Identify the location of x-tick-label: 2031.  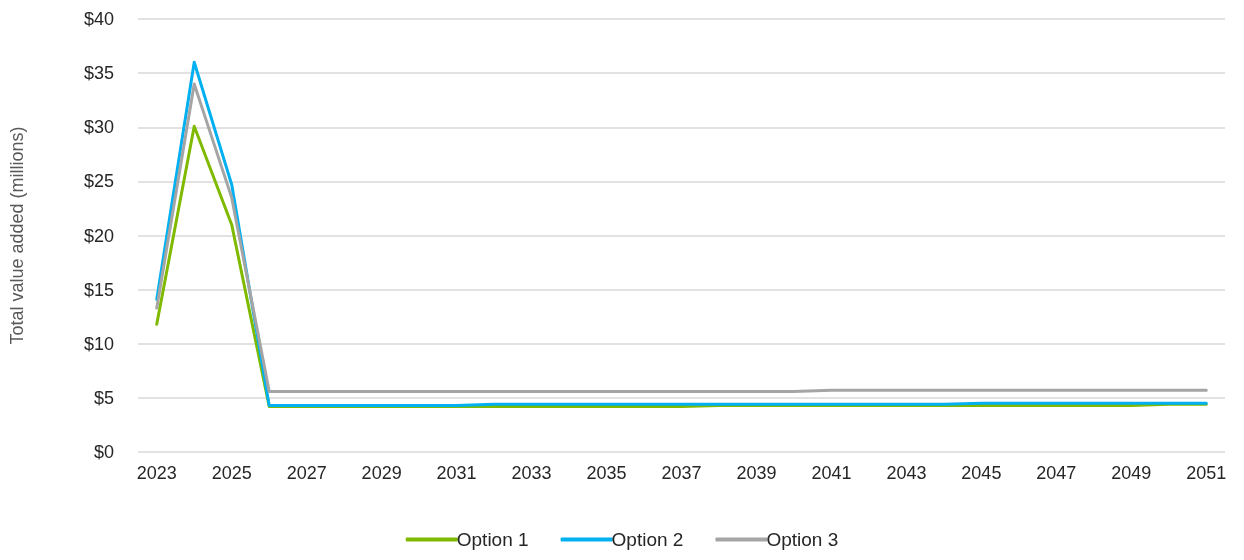
(456, 473).